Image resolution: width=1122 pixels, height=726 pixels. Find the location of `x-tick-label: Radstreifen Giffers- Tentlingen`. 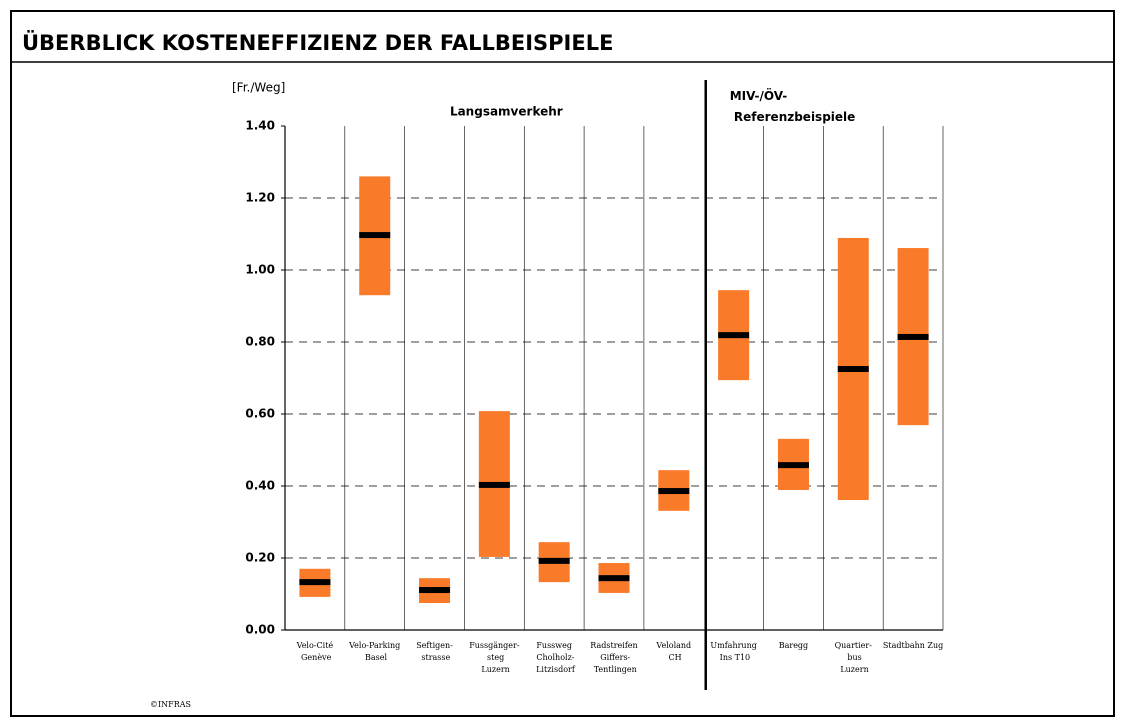

x-tick-label: Radstreifen Giffers- Tentlingen is located at coordinates (613, 657).